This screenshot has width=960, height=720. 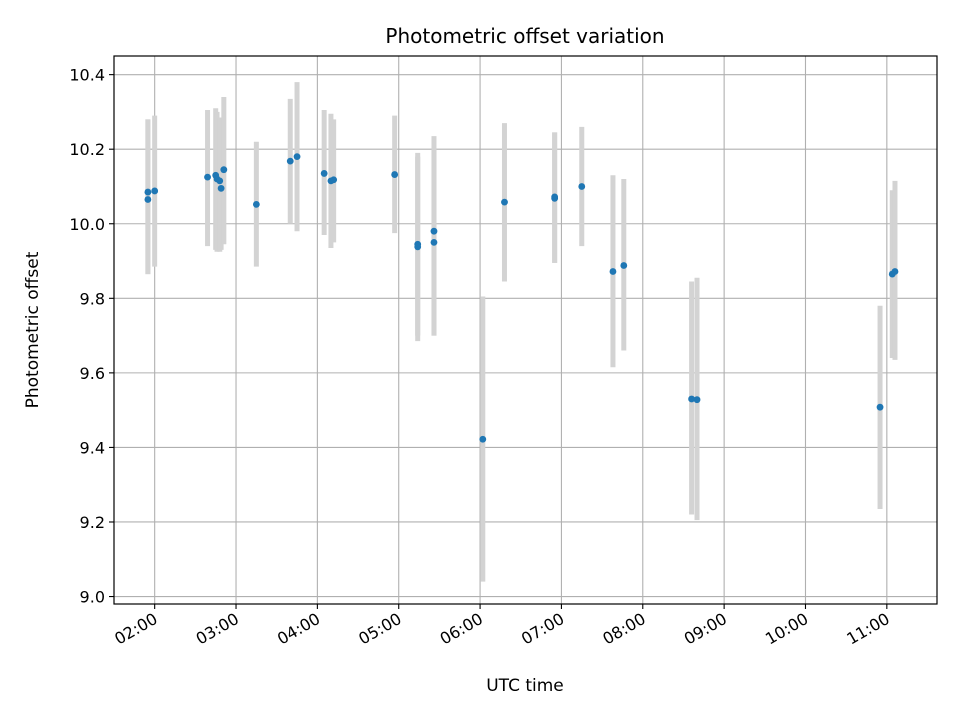 What do you see at coordinates (91, 336) in the screenshot?
I see `y-axis-ticks: 9.0 9.2 9.4 9.6 9.8 10.0 10.2 10.4` at bounding box center [91, 336].